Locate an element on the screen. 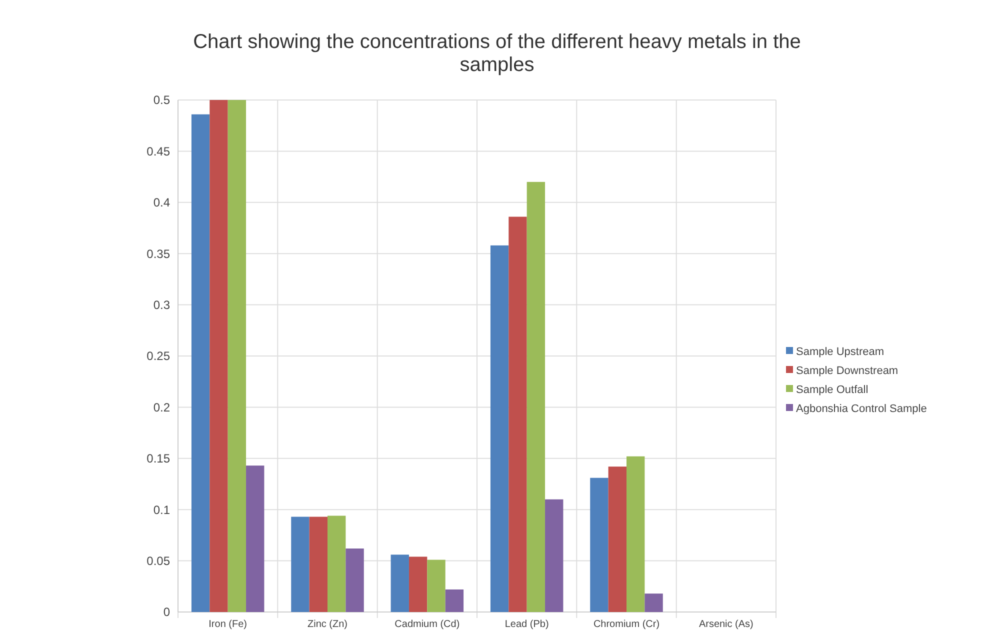 The height and width of the screenshot is (642, 992). y-tick-label: 0.3 is located at coordinates (161, 305).